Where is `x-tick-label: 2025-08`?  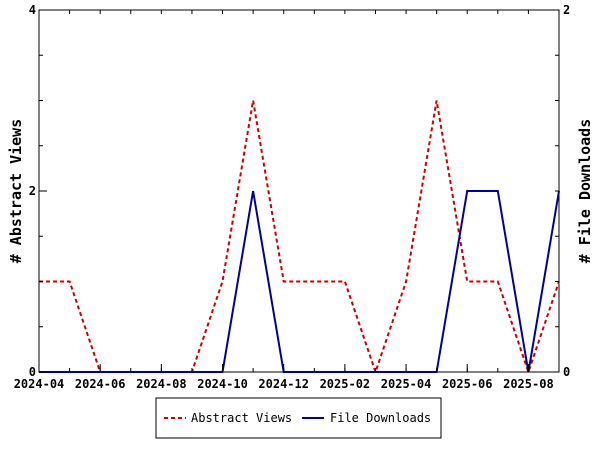 x-tick-label: 2025-08 is located at coordinates (528, 384).